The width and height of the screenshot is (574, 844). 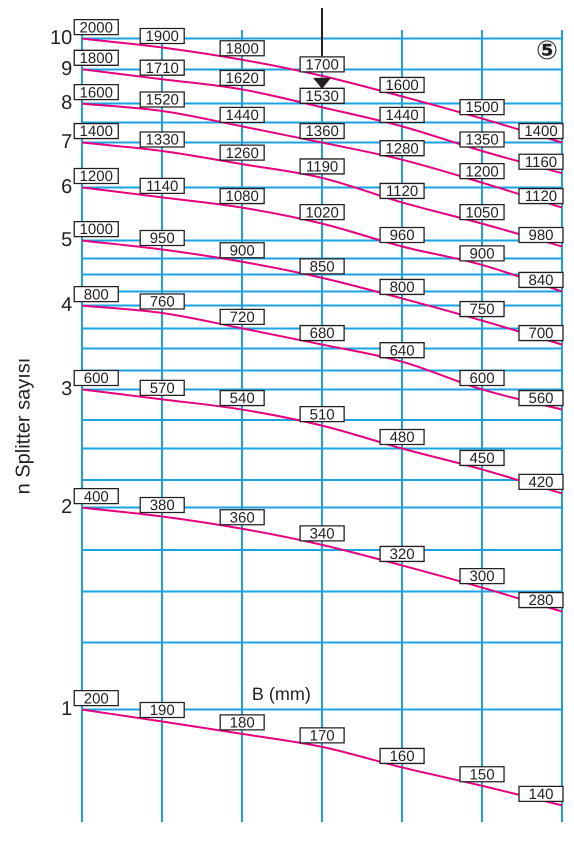 I want to click on annotation: 560, so click(x=541, y=399).